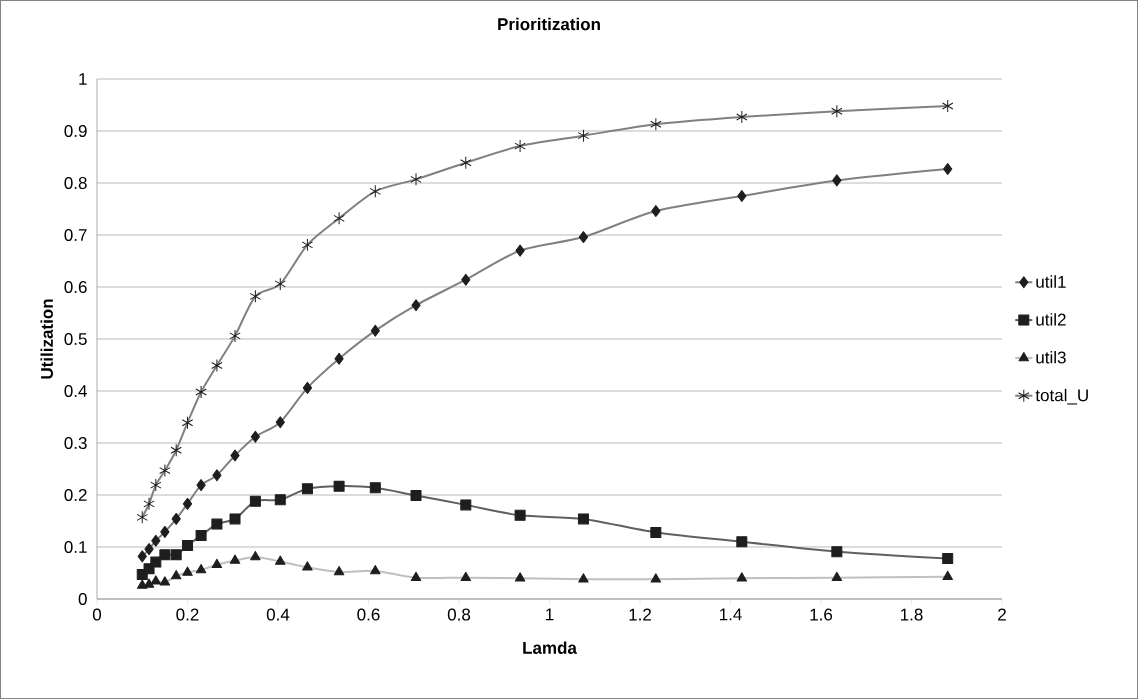 The width and height of the screenshot is (1138, 699). What do you see at coordinates (75, 495) in the screenshot?
I see `y-tick-label: 0.2` at bounding box center [75, 495].